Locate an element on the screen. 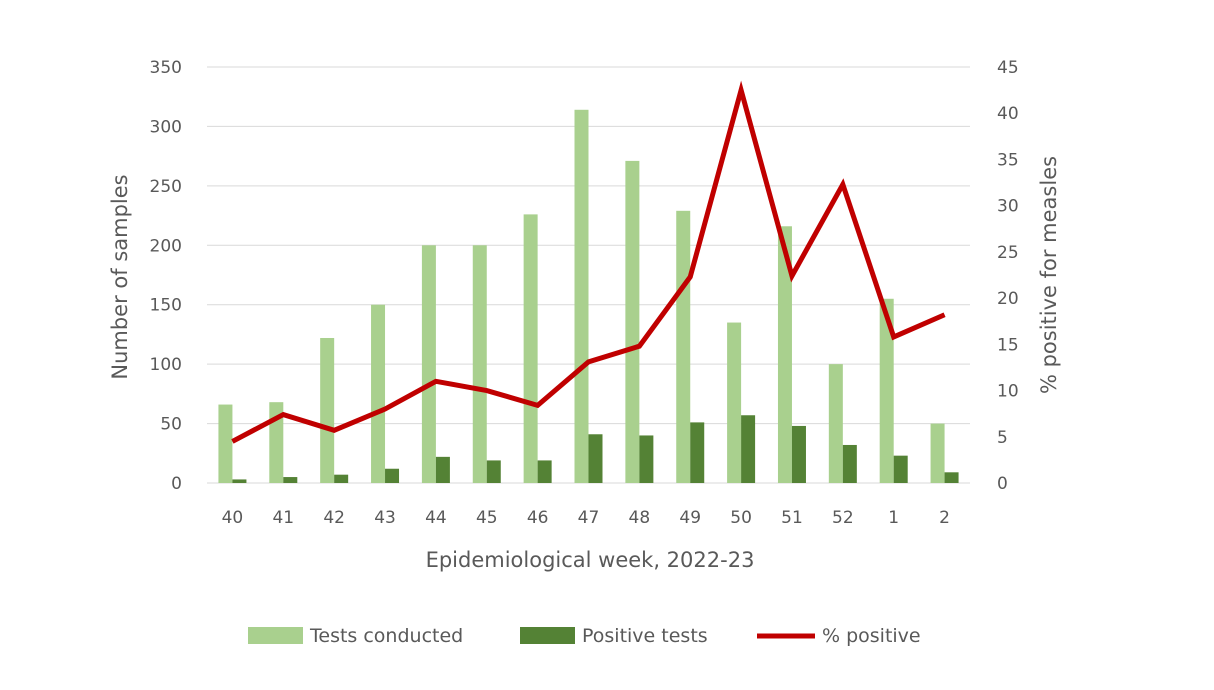 This screenshot has height=690, width=1214. legend-label-percent-positive: % positive is located at coordinates (871, 636).